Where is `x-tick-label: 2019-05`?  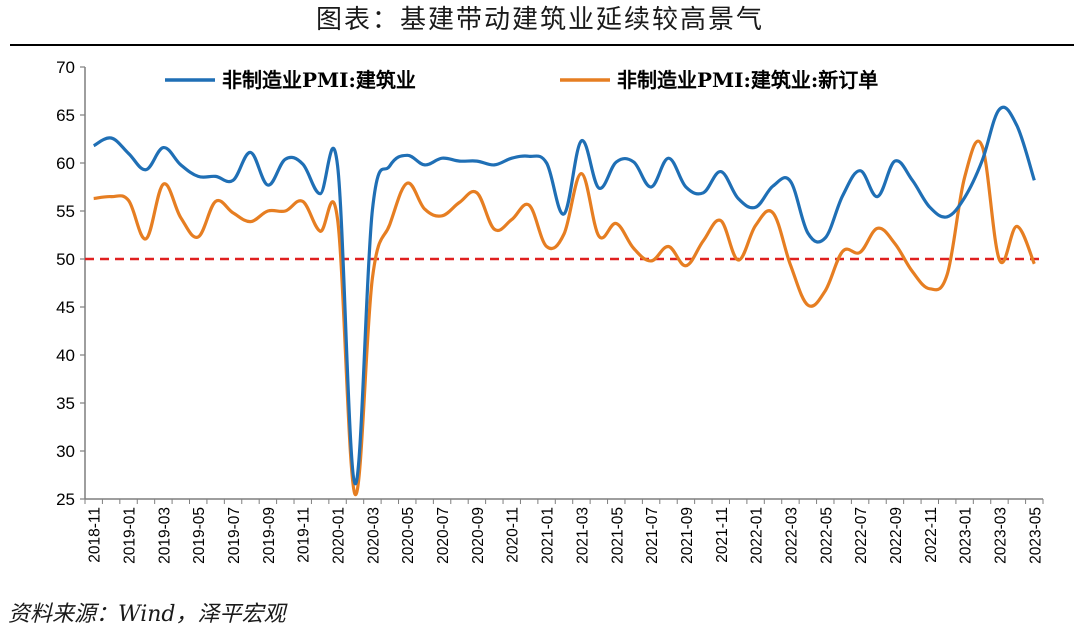 x-tick-label: 2019-05 is located at coordinates (199, 535).